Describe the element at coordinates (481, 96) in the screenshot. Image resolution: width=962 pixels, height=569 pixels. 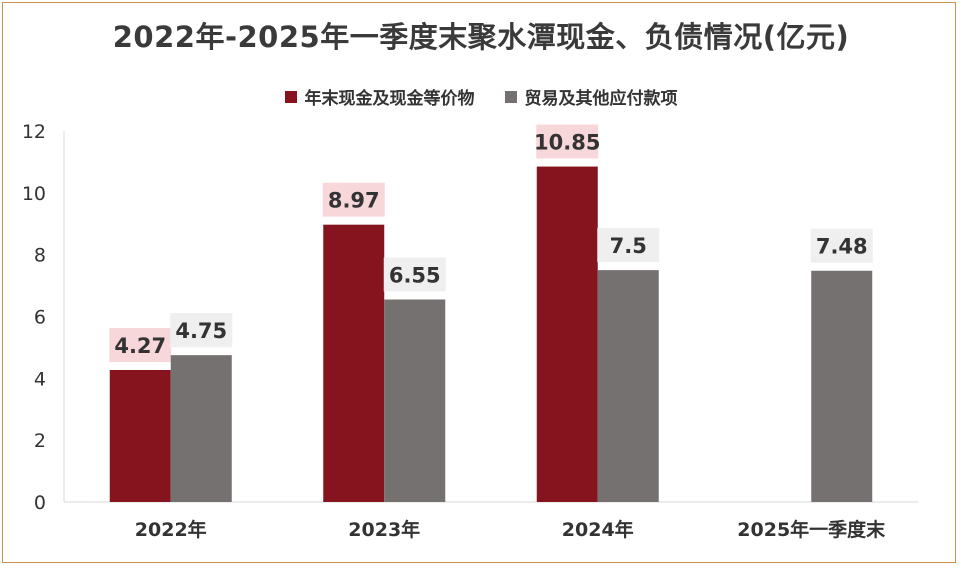
I see `legend: 年末现金及现金等价物 贸易及其他应付款项` at that location.